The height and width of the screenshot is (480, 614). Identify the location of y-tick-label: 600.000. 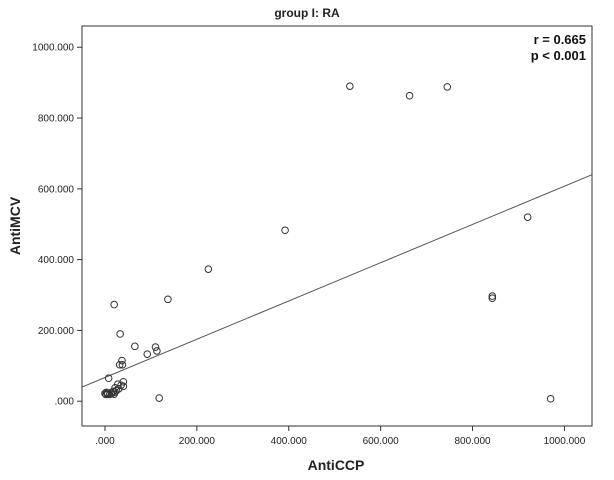
(56, 189).